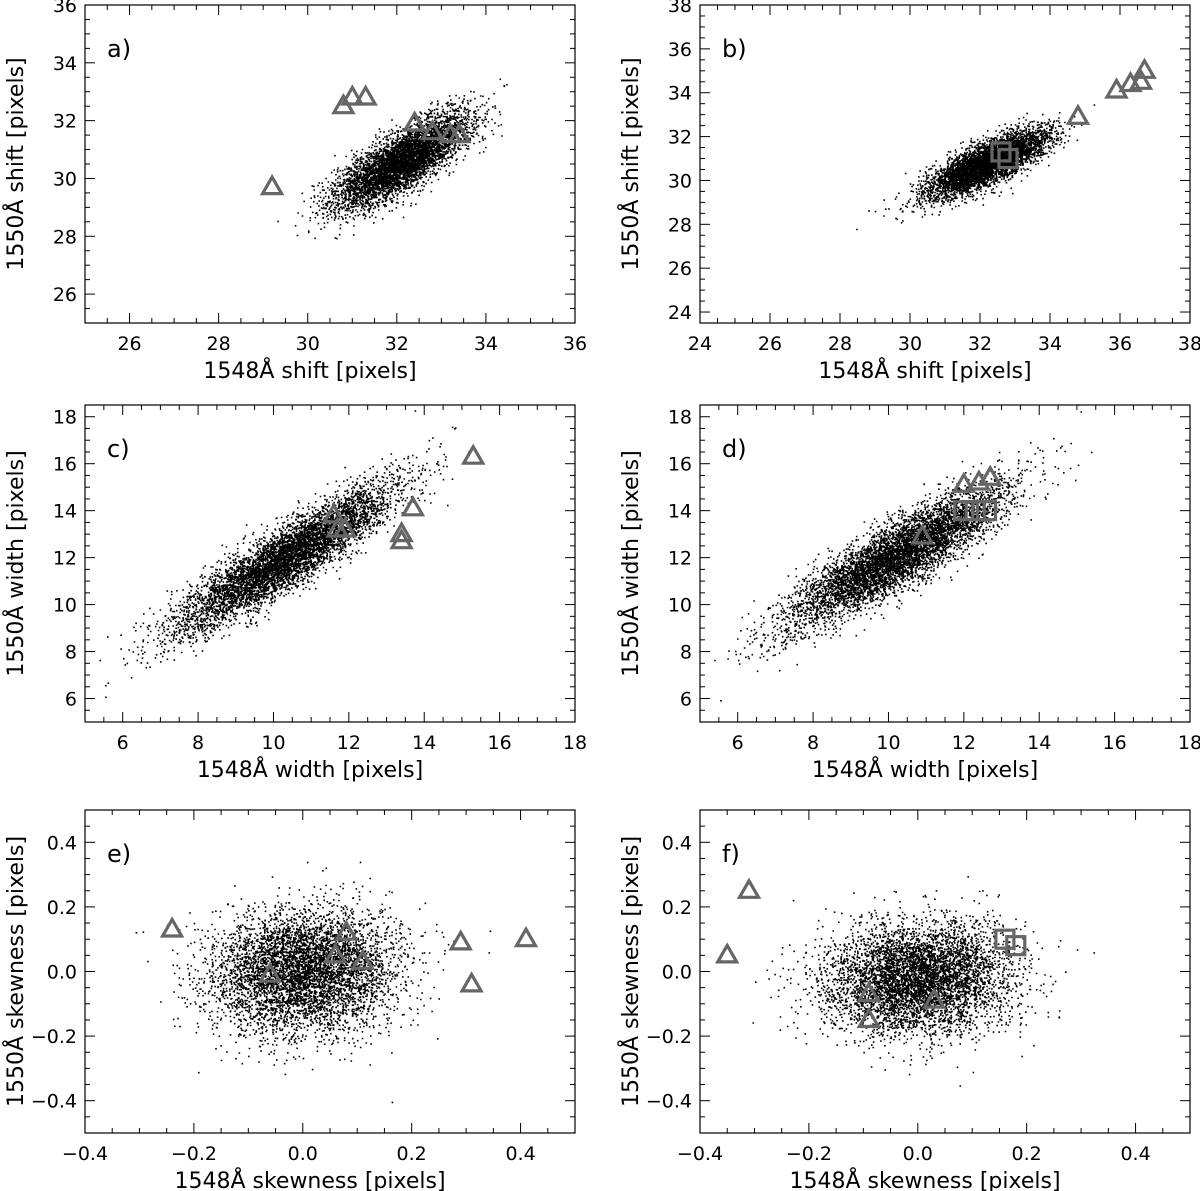  I want to click on x-tick-label: 28, so click(219, 344).